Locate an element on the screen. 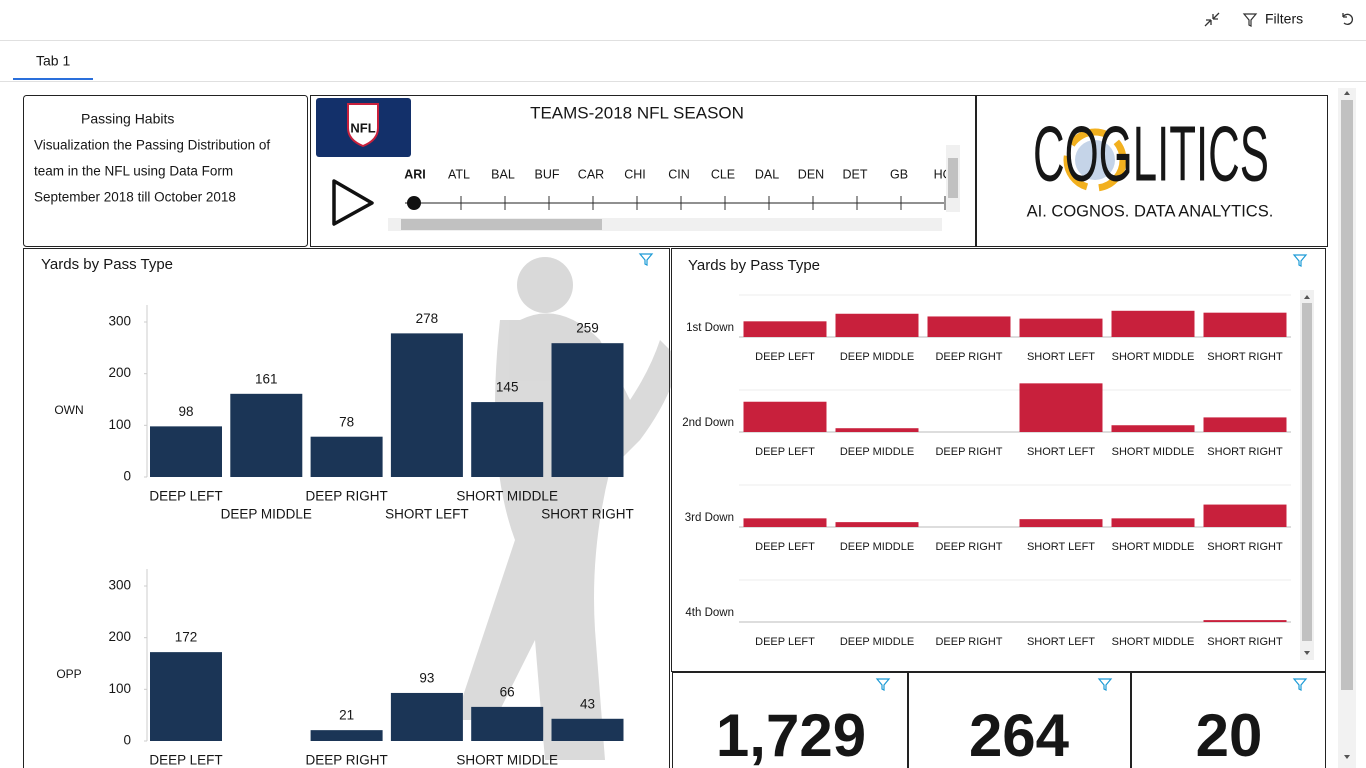 This screenshot has width=1366, height=768. tab-underline is located at coordinates (53, 79).